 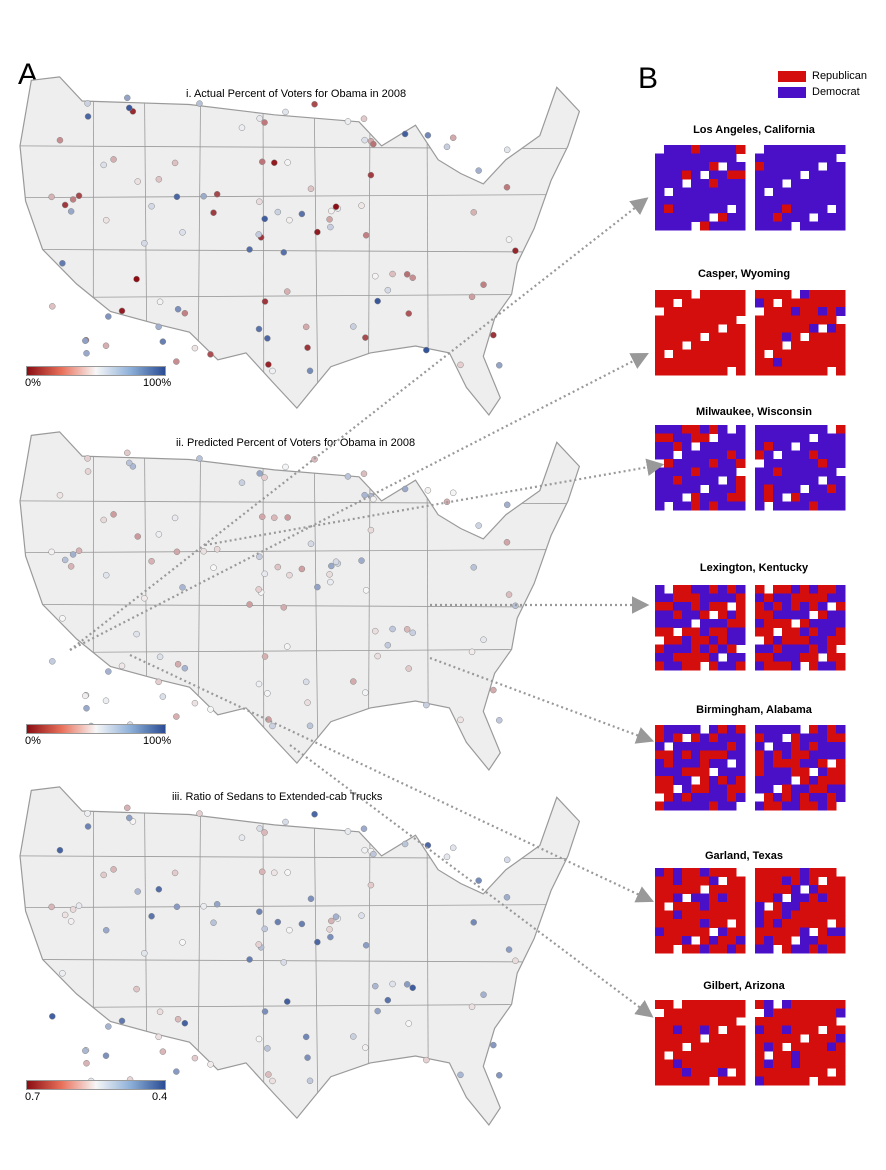 What do you see at coordinates (33, 1097) in the screenshot?
I see `colorbar-sedans-min: 0.7` at bounding box center [33, 1097].